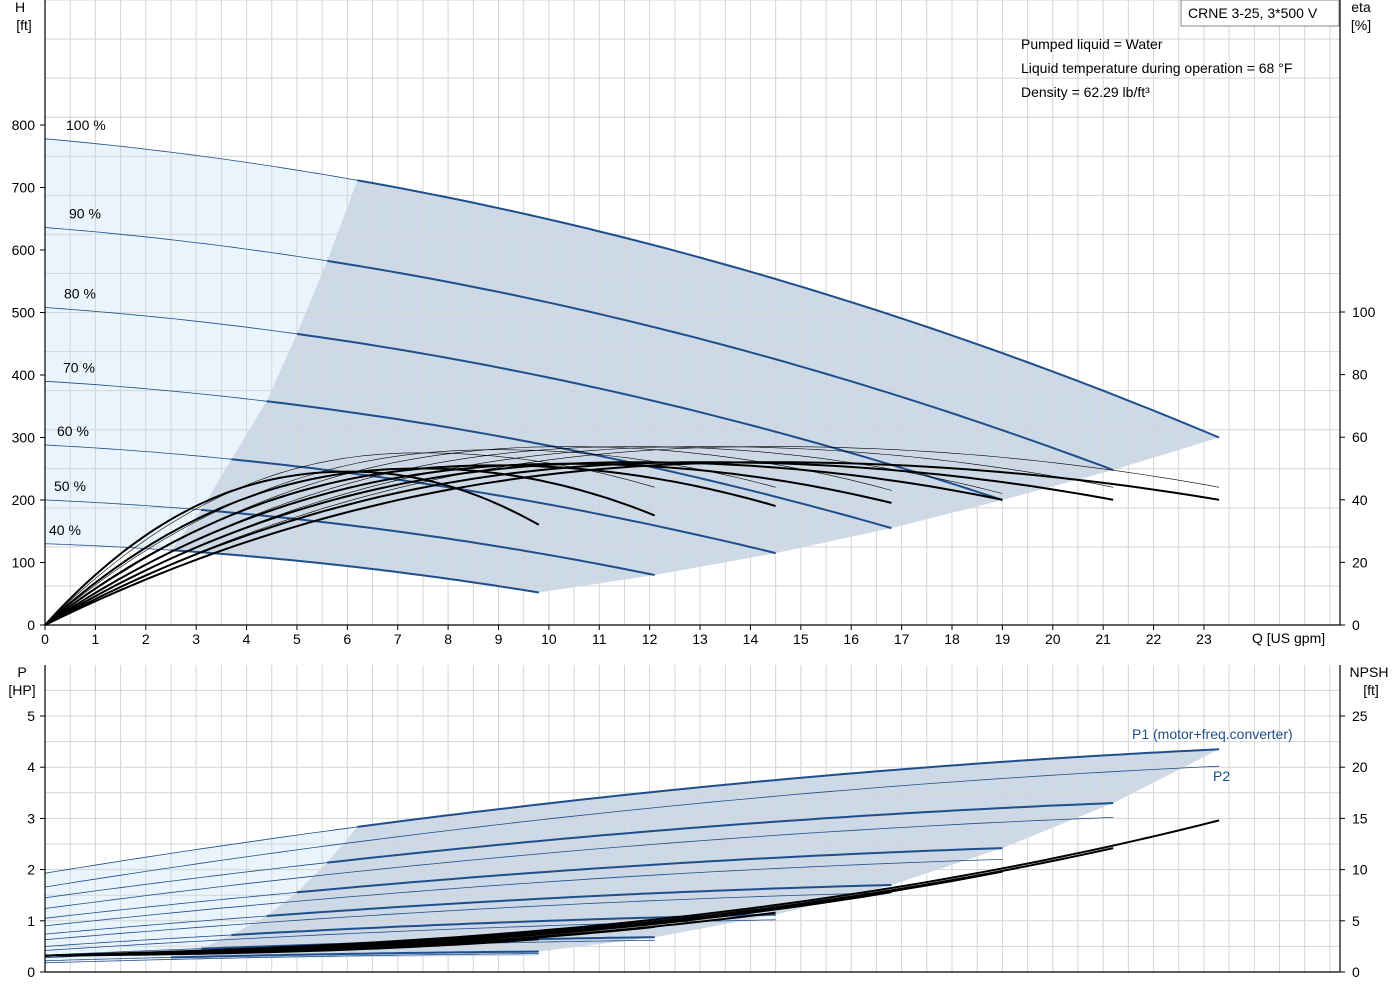 The image size is (1400, 1000). I want to click on q-tick-label: 3, so click(196, 639).